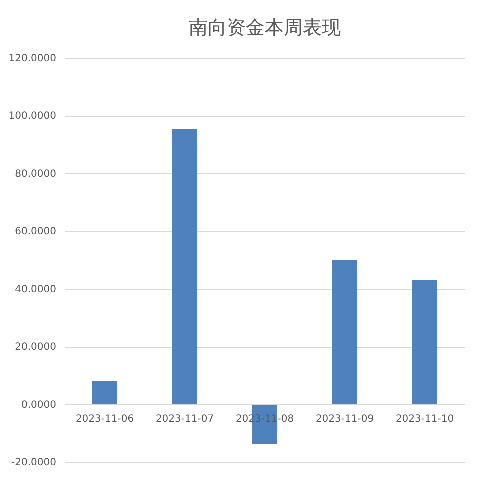  What do you see at coordinates (105, 419) in the screenshot?
I see `x-tick-label: 2023-11-06` at bounding box center [105, 419].